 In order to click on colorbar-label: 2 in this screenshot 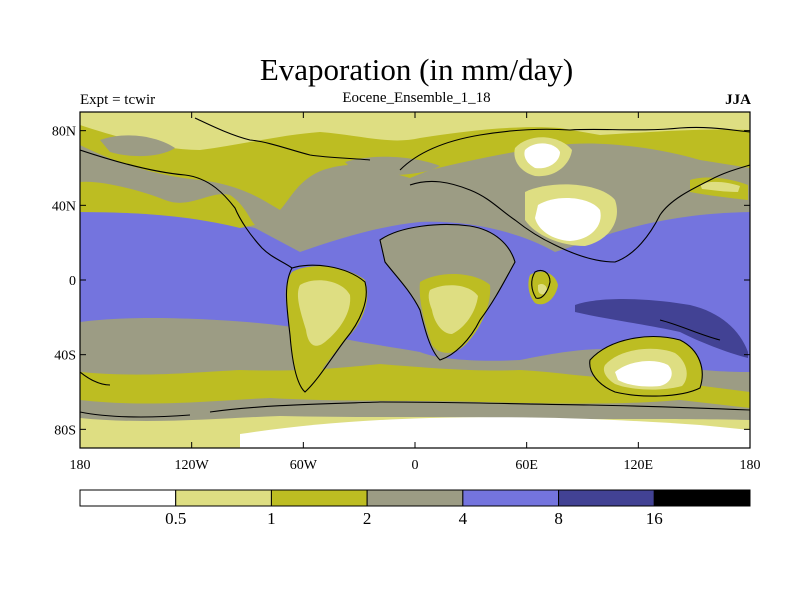, I will do `click(367, 518)`.